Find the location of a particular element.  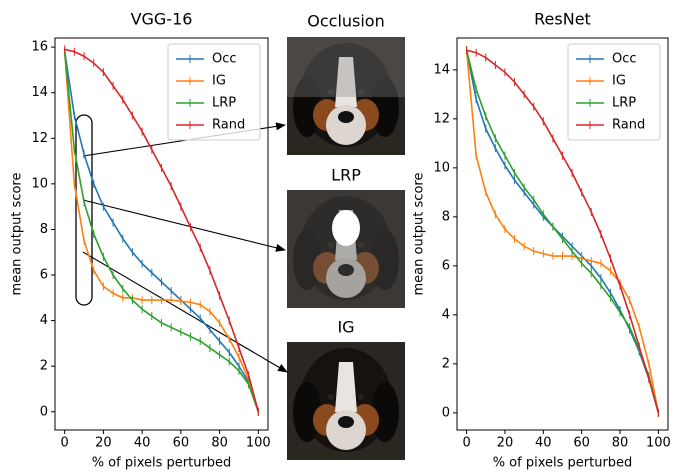

chart-title: ResNet is located at coordinates (562, 19).